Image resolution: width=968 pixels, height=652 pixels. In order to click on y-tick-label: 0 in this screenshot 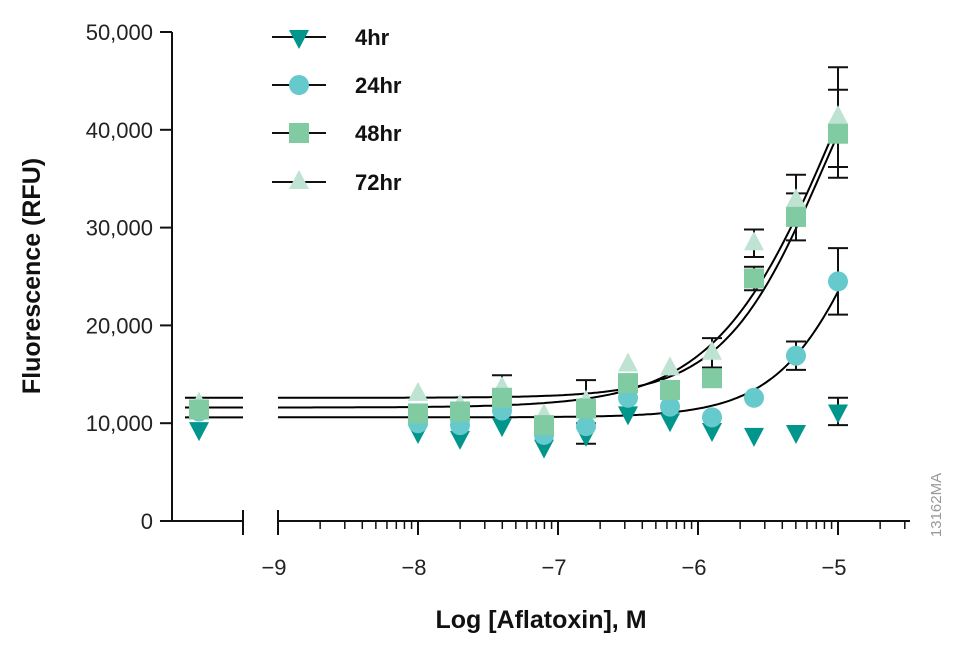, I will do `click(147, 521)`.